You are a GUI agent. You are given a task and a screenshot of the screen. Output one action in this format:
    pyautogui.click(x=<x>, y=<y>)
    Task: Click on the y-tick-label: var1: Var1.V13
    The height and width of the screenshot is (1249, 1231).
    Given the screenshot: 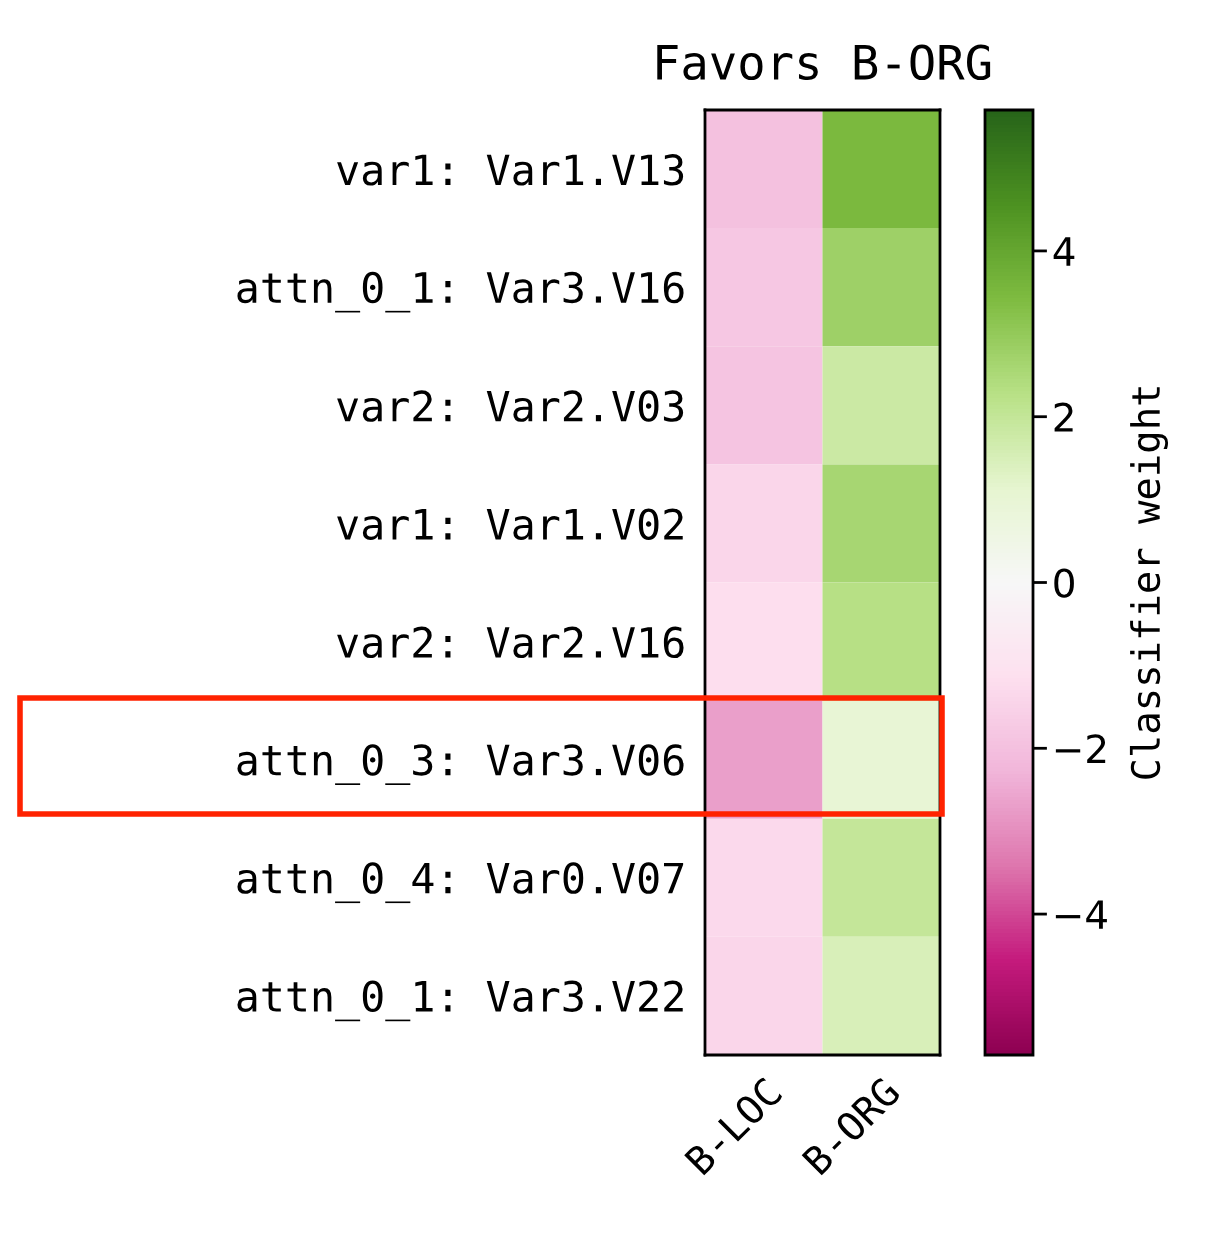 What is the action you would take?
    pyautogui.click(x=510, y=170)
    